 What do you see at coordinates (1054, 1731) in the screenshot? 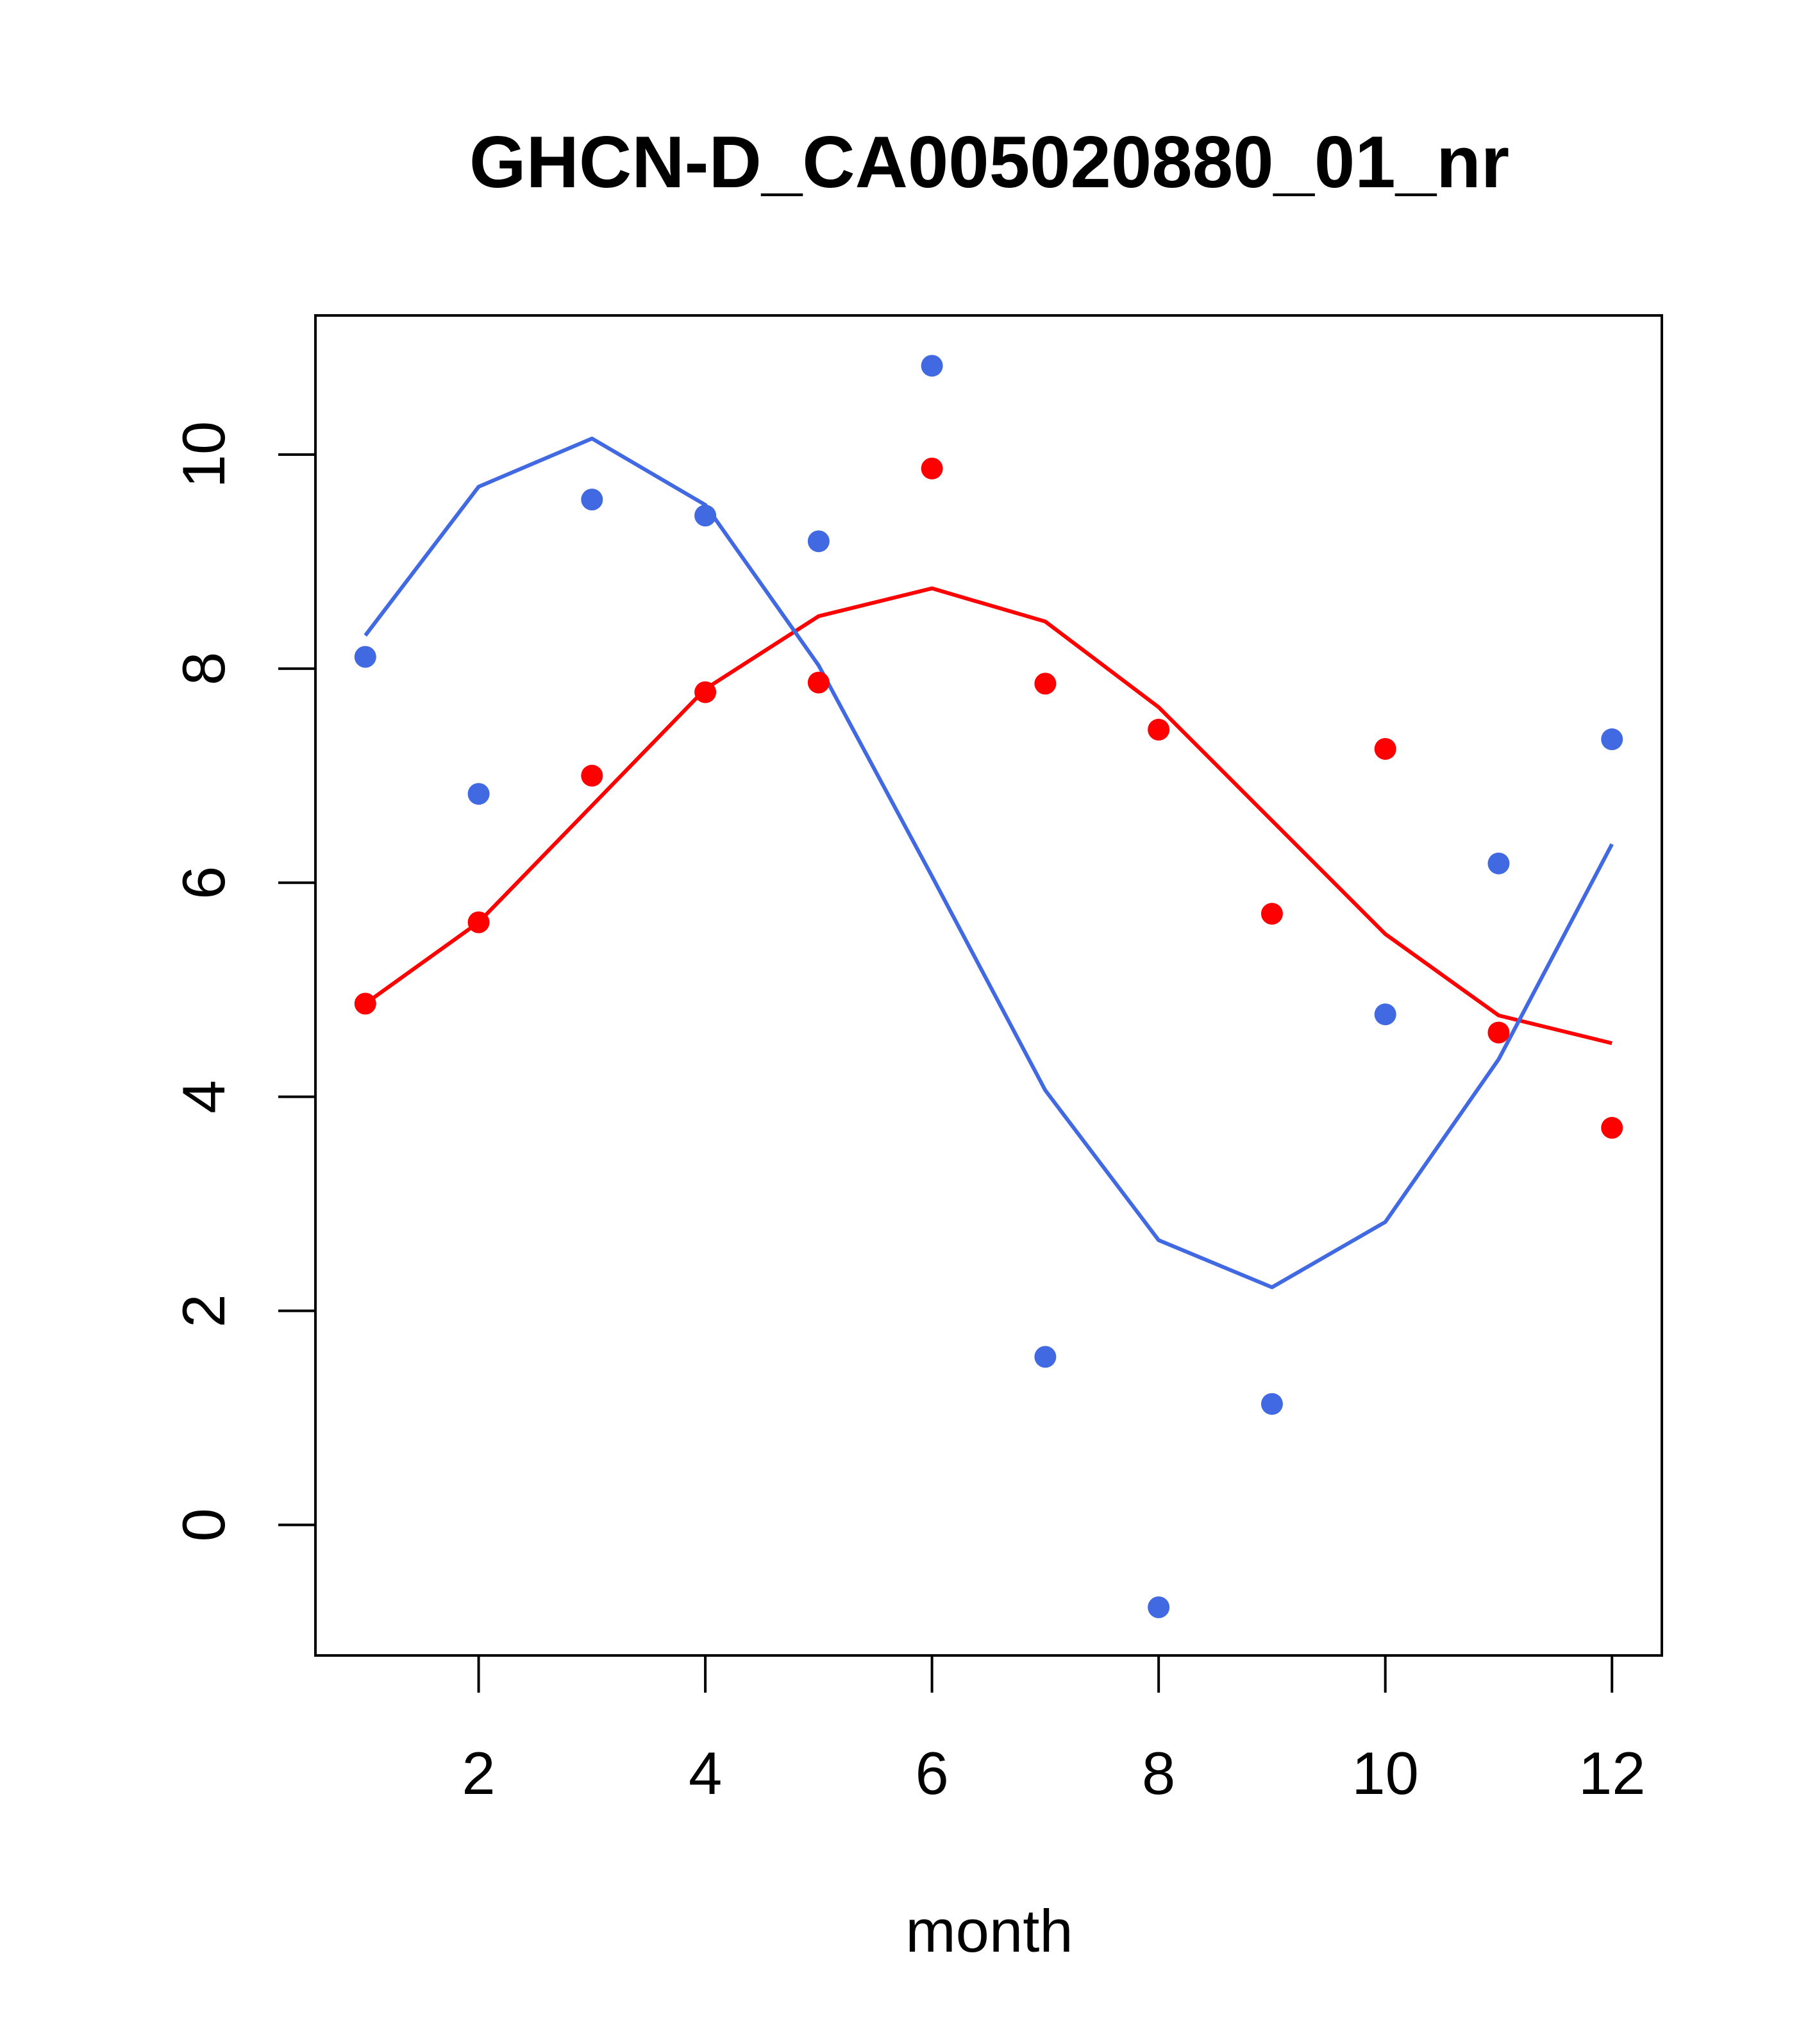
I see `x-axis: 2 4 6 8 10 12` at bounding box center [1054, 1731].